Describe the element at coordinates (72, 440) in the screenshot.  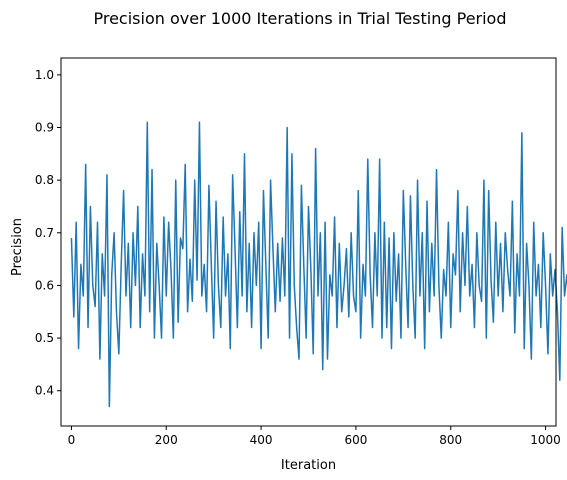
I see `x-tick-label: 0` at that location.